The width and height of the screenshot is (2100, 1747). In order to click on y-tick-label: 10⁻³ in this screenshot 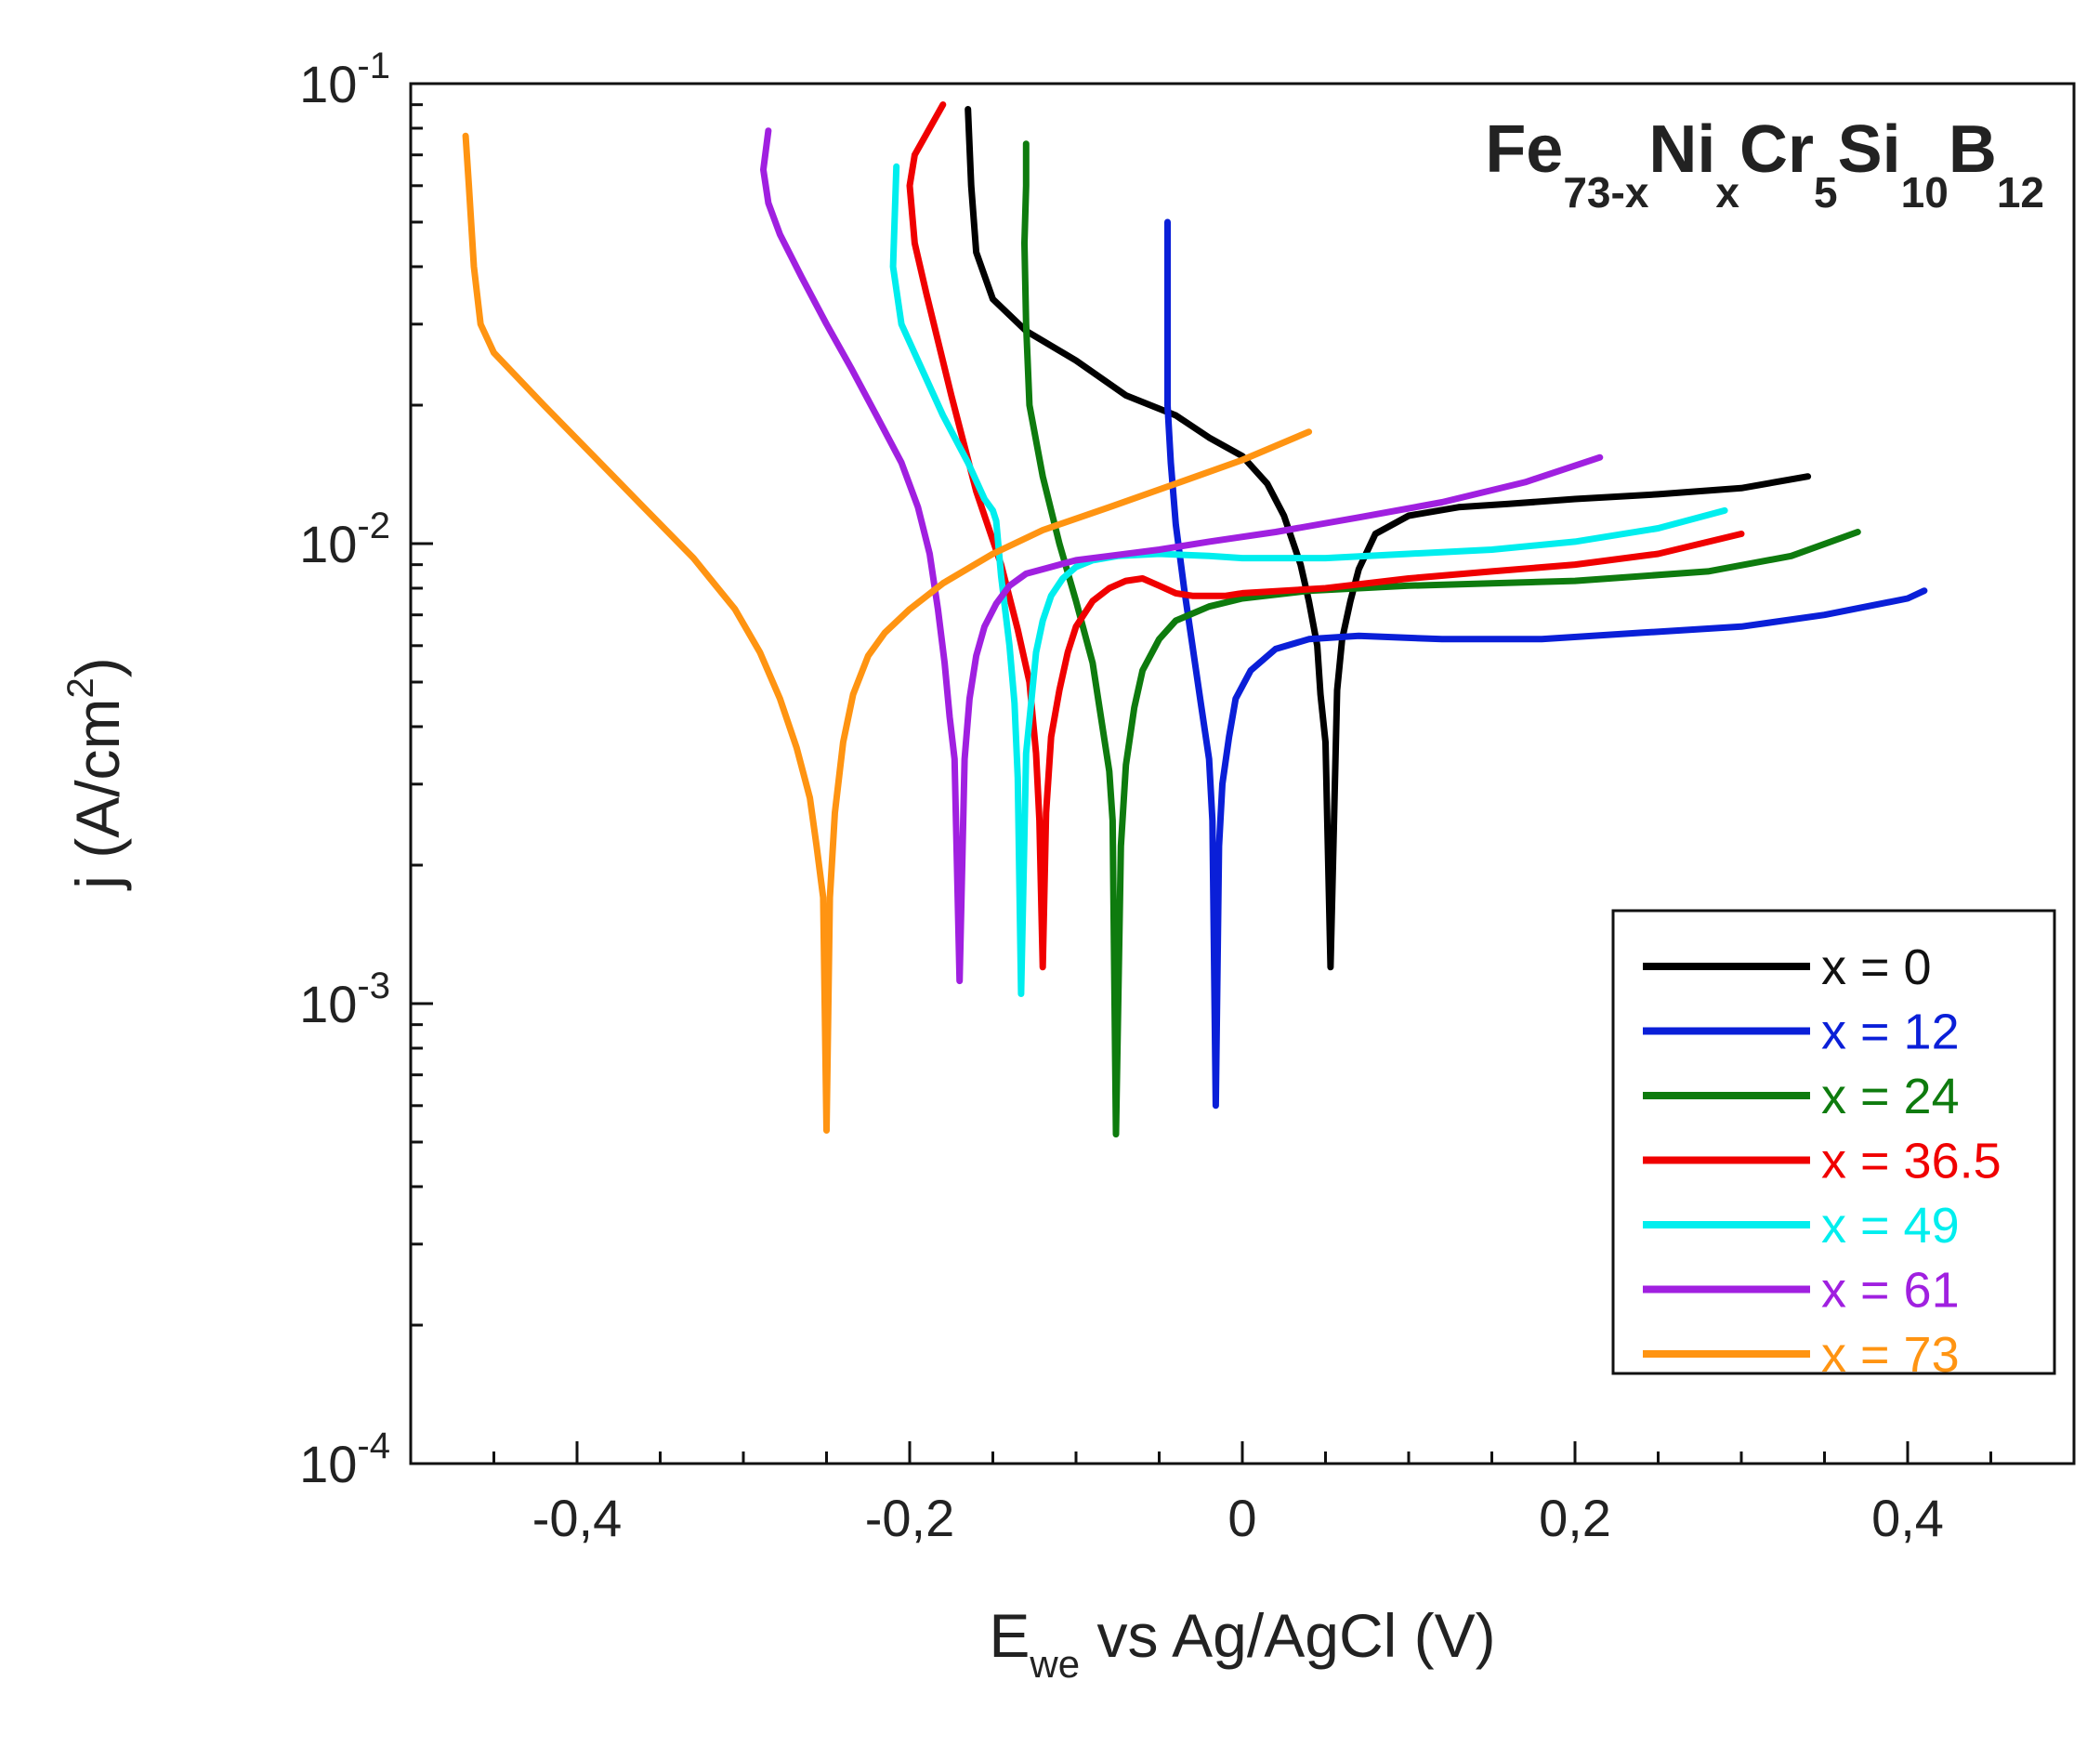, I will do `click(344, 999)`.